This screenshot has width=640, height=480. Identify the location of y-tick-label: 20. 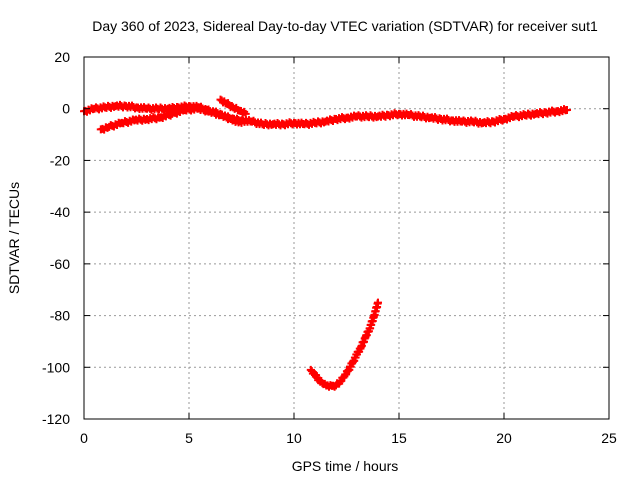
(62, 57).